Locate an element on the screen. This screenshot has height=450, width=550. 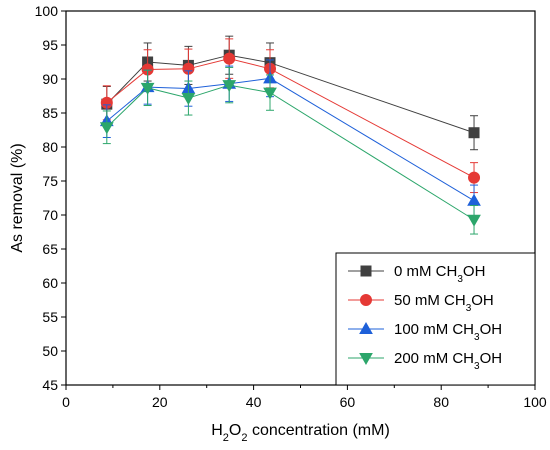
legend-label-main: 0 mM CH is located at coordinates (425, 271).